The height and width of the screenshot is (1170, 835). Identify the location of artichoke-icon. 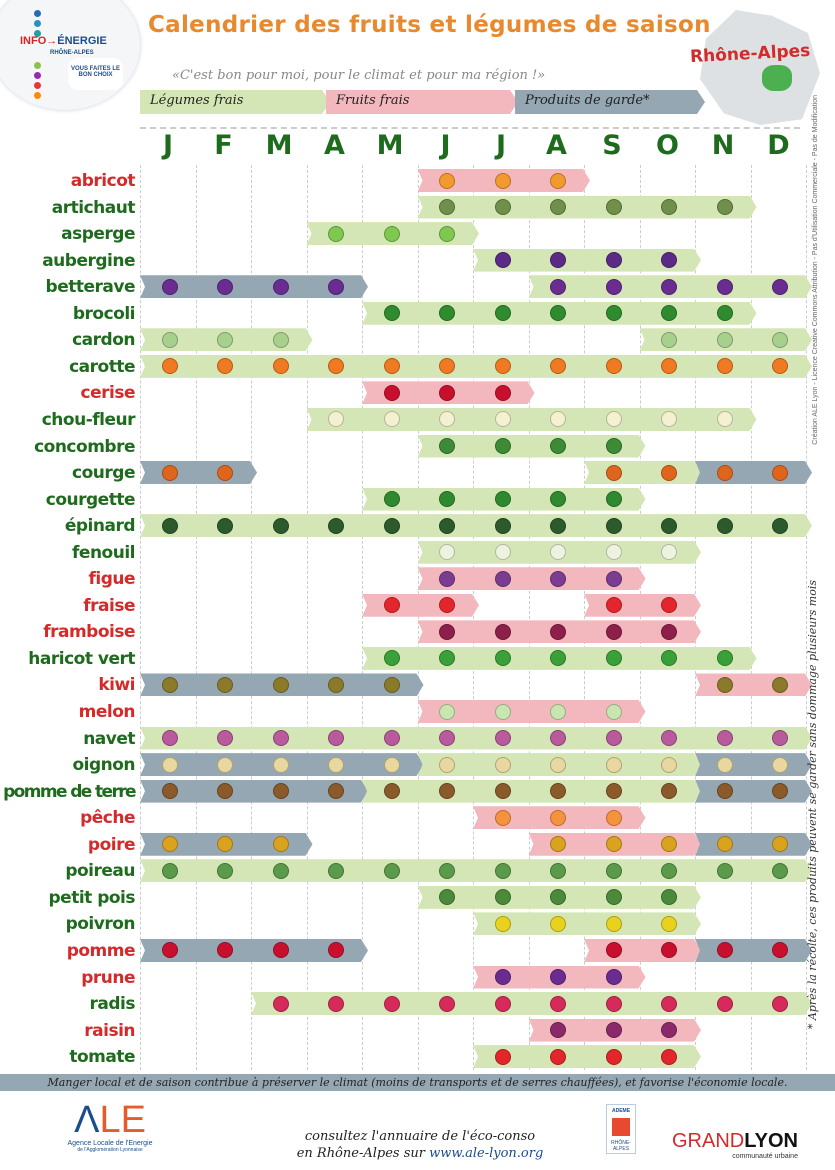
(669, 207).